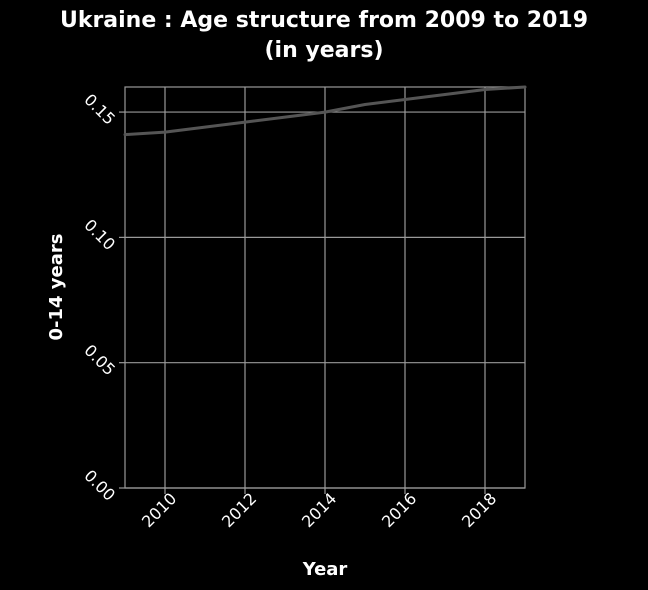 This screenshot has width=648, height=590. What do you see at coordinates (99, 485) in the screenshot?
I see `y-tick-label: 0.00` at bounding box center [99, 485].